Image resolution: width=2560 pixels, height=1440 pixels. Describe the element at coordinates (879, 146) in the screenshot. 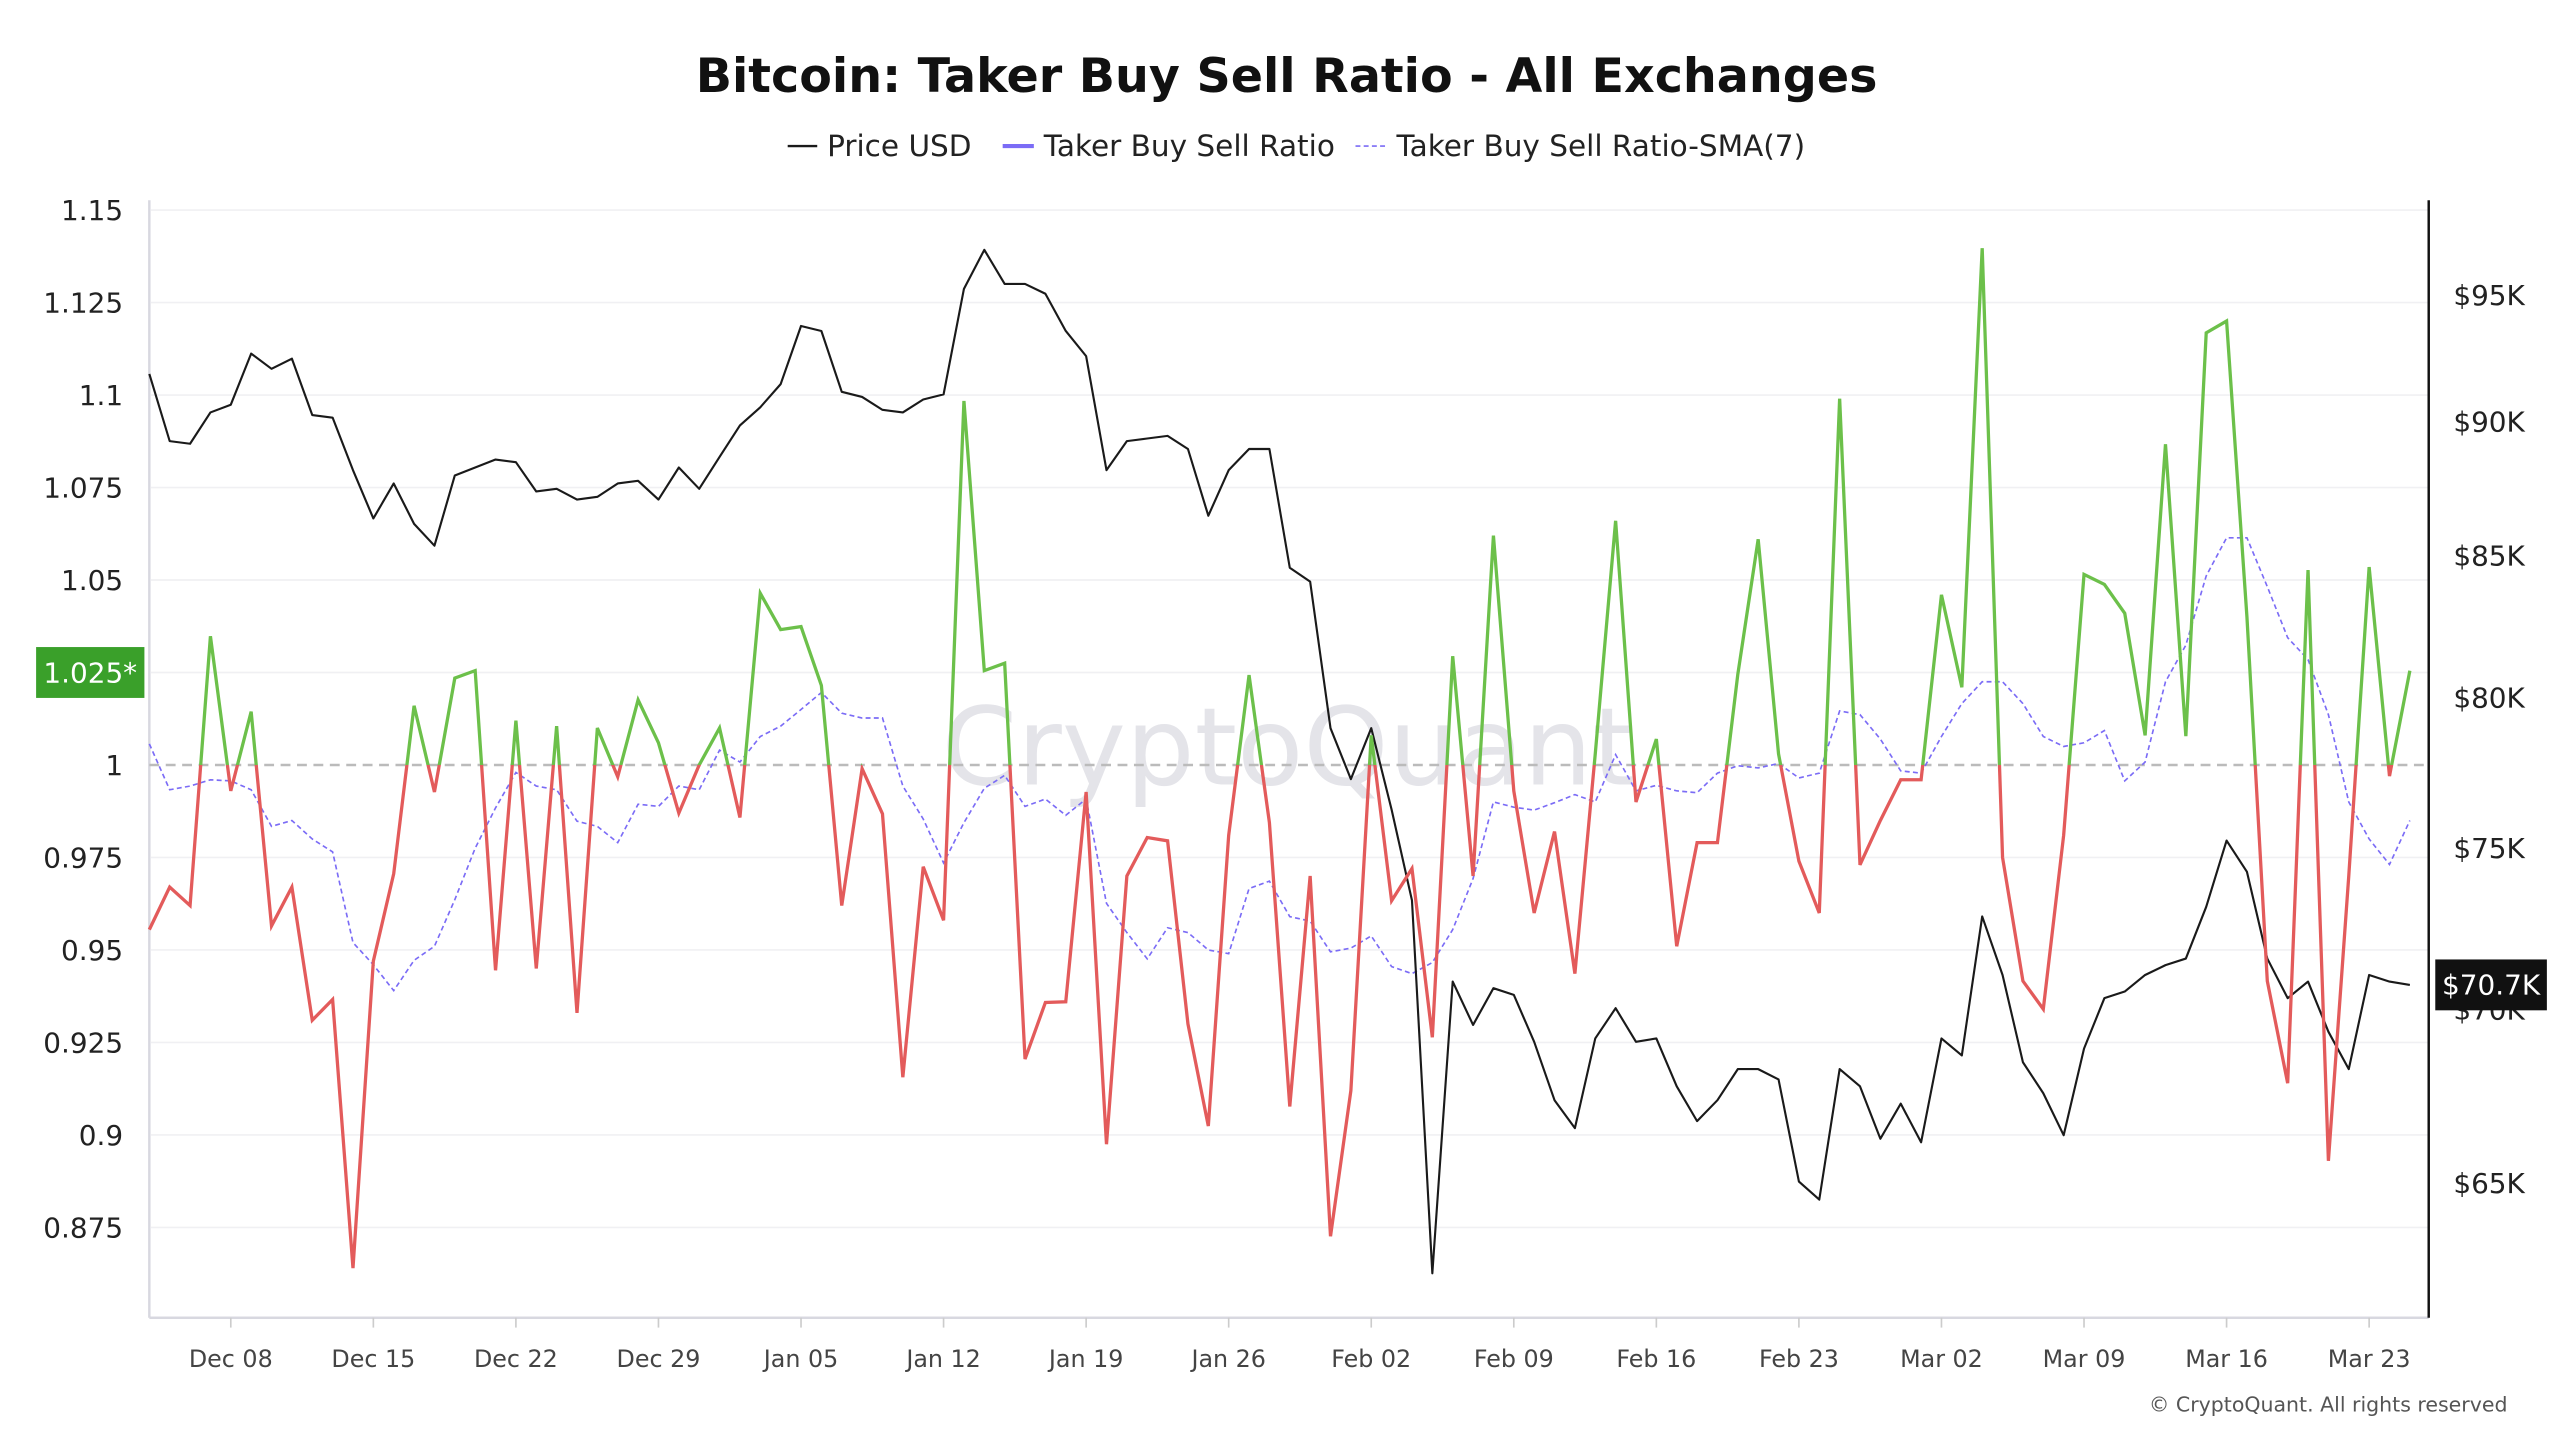

I see `legend-item-price: Price USD` at that location.